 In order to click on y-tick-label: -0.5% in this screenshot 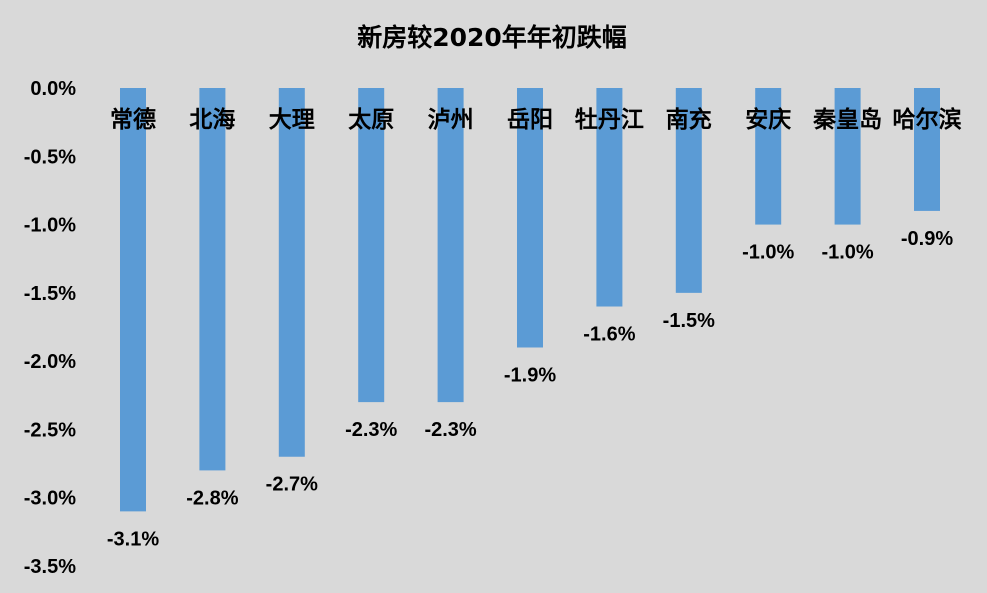, I will do `click(50, 157)`.